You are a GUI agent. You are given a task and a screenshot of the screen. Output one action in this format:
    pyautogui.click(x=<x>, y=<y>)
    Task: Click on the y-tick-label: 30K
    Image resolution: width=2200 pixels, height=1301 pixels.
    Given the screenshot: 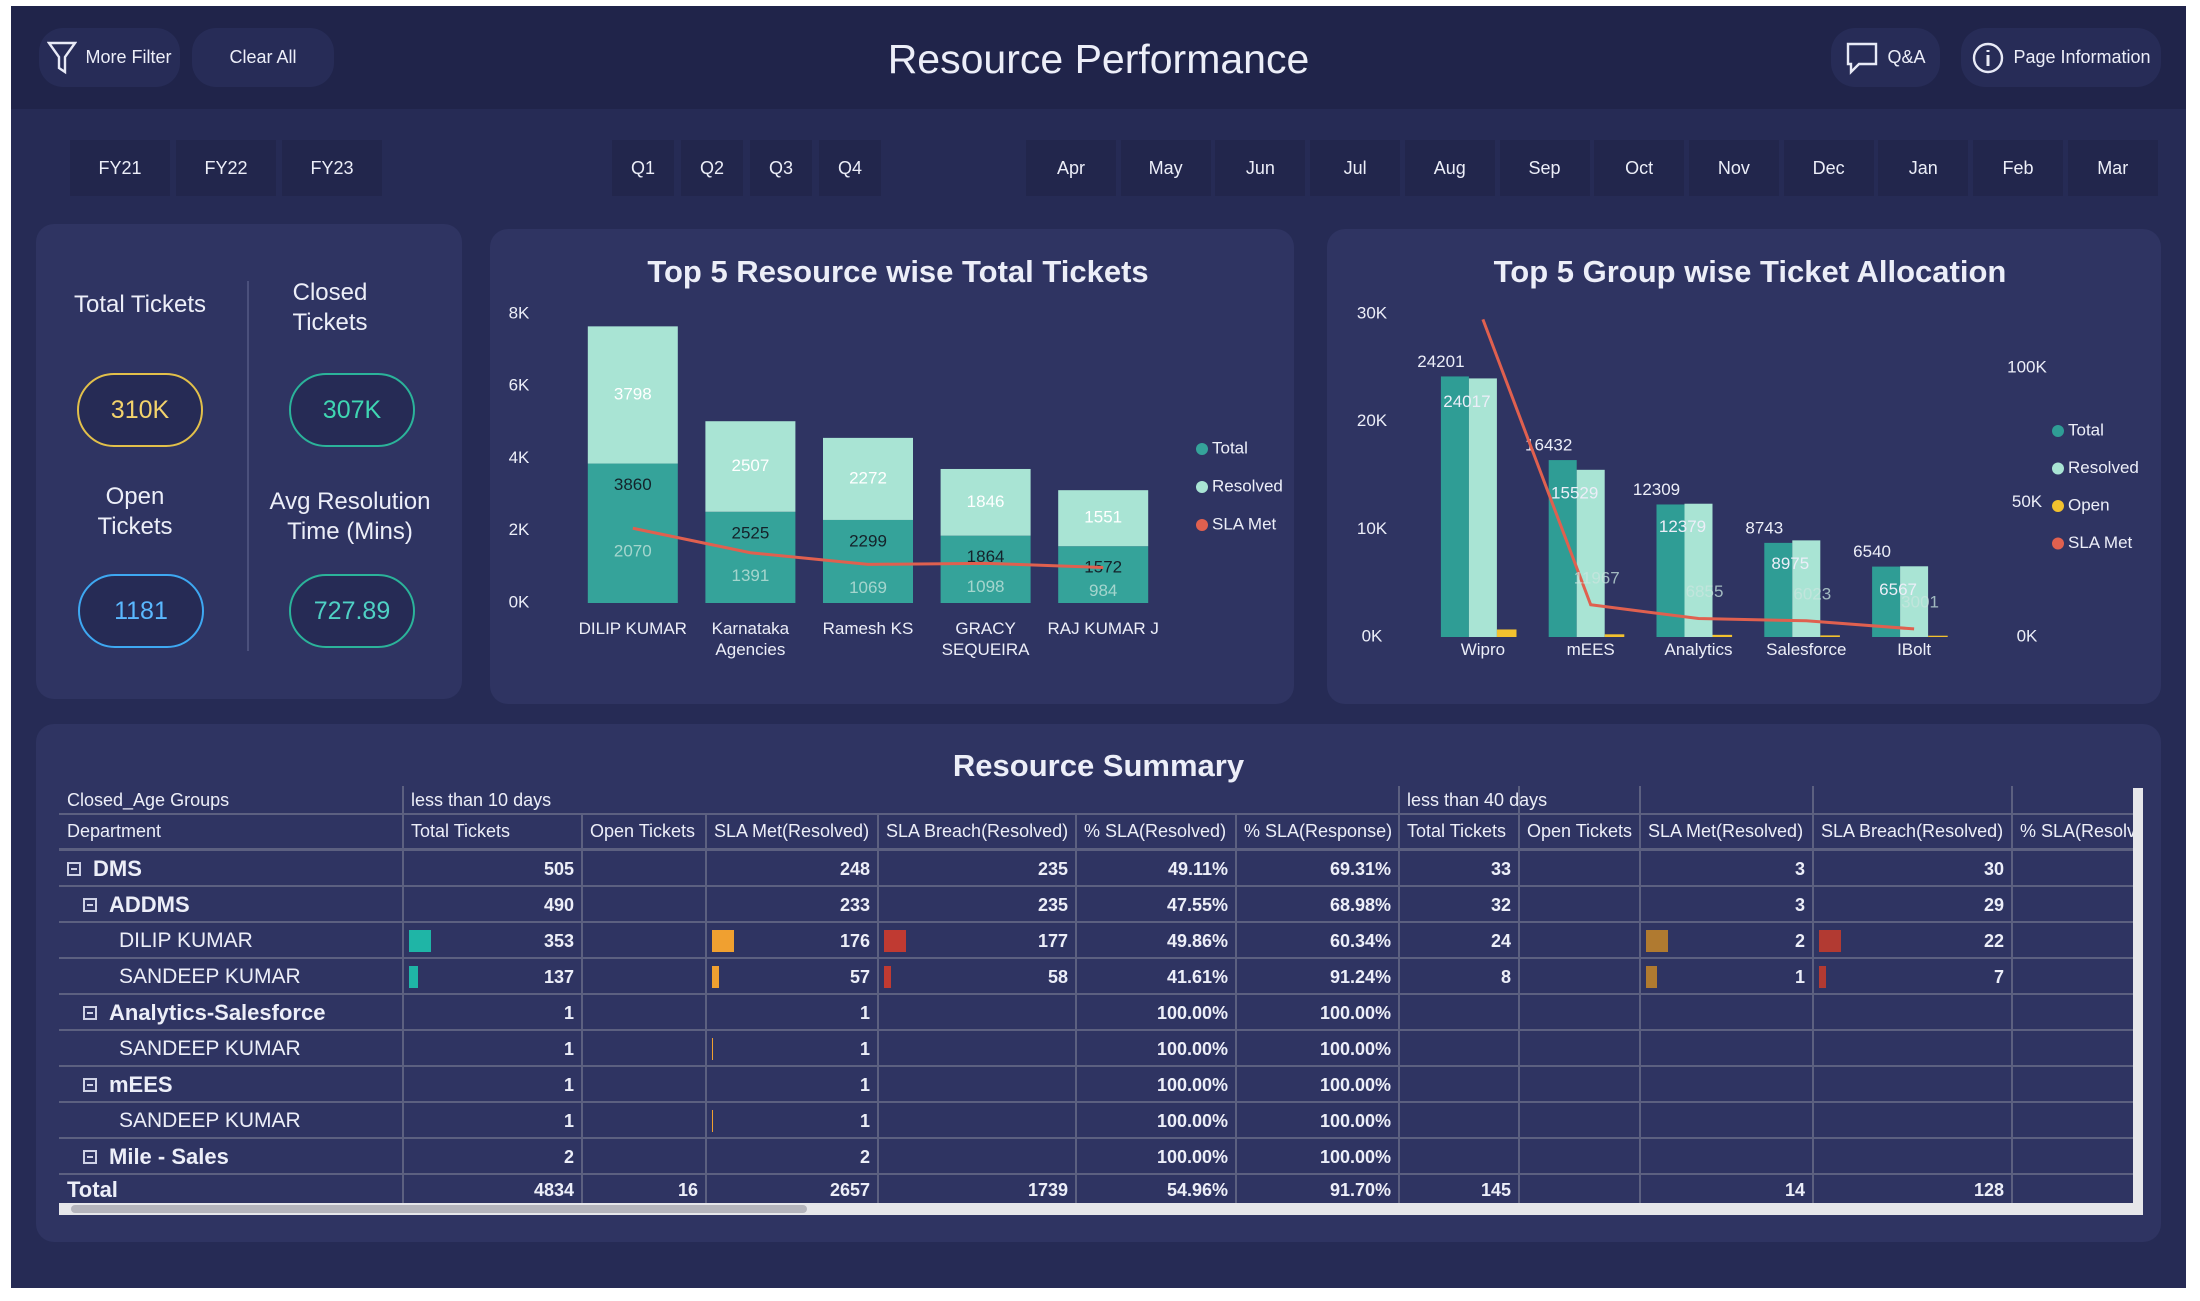 What is the action you would take?
    pyautogui.click(x=1372, y=312)
    